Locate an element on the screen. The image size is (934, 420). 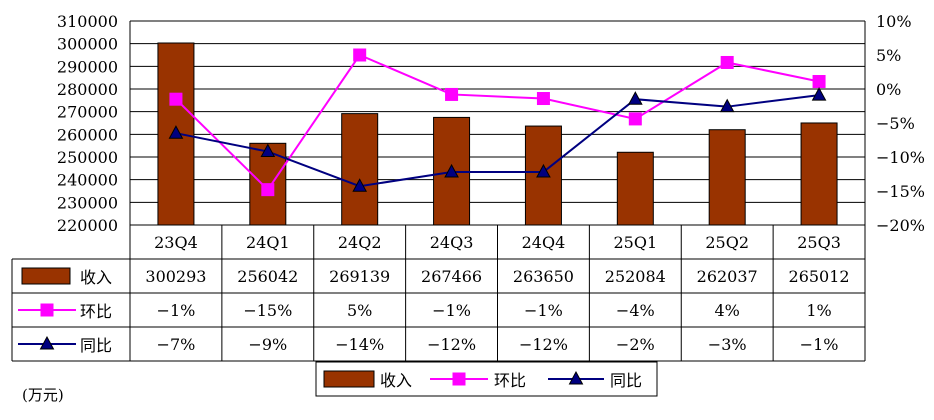
legend-swatch is located at coordinates (349, 379).